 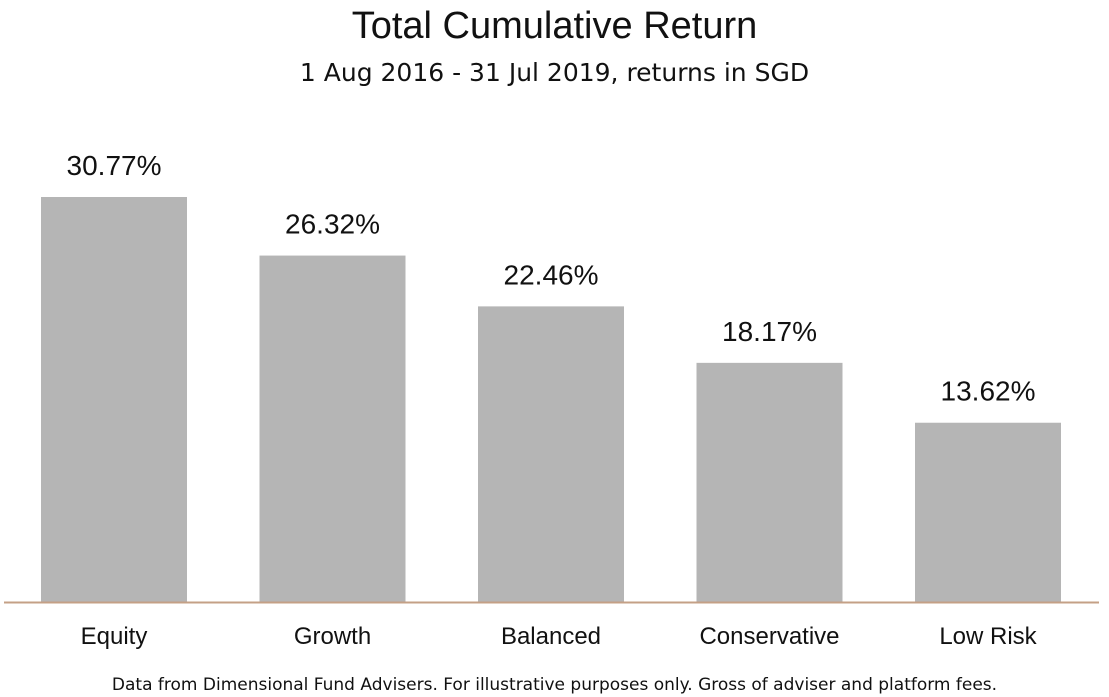 I want to click on category-label-equity: Equity, so click(x=114, y=636).